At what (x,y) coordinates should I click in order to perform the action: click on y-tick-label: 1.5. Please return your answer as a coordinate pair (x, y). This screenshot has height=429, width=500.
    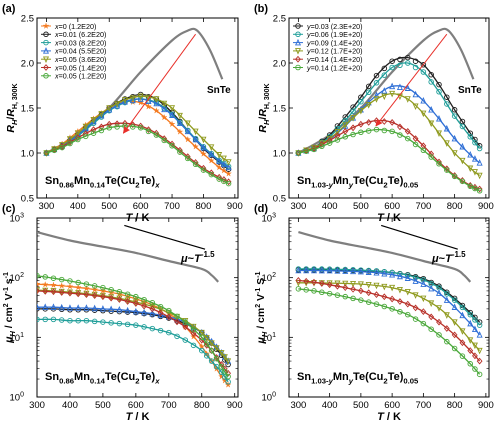
    Looking at the image, I should click on (27, 109).